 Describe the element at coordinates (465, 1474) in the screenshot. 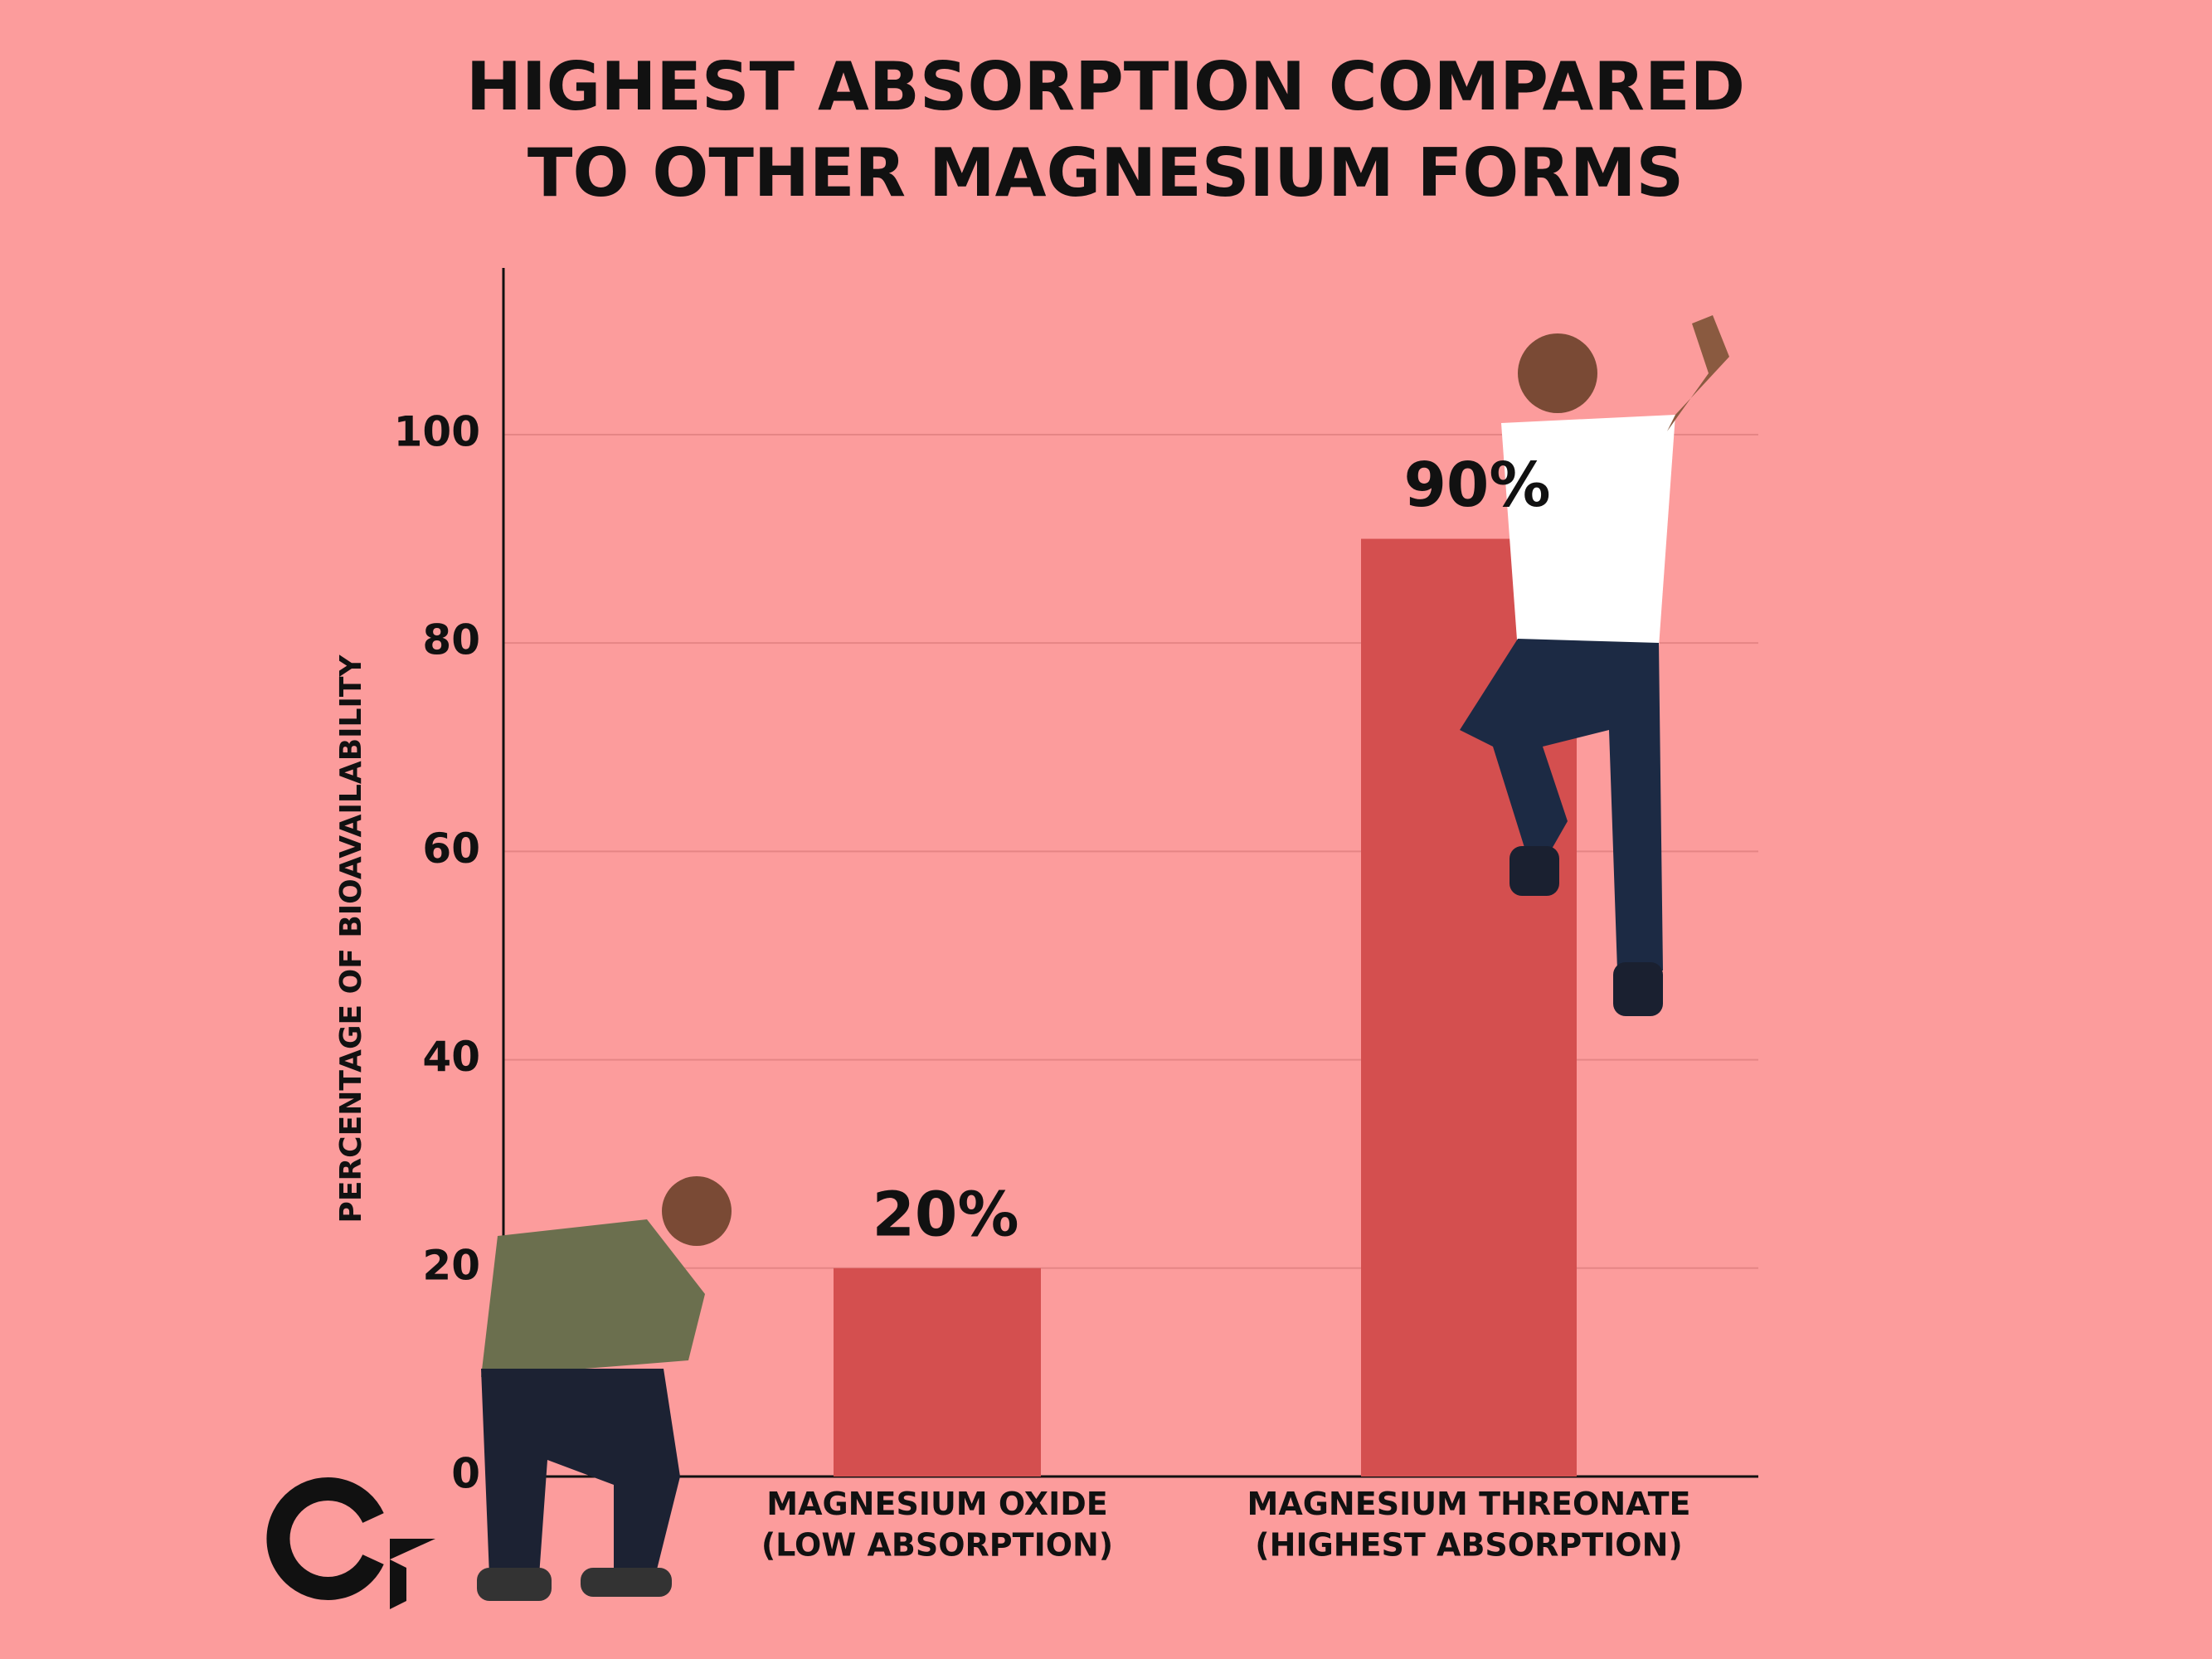

I see `y-tick-label: 0` at that location.